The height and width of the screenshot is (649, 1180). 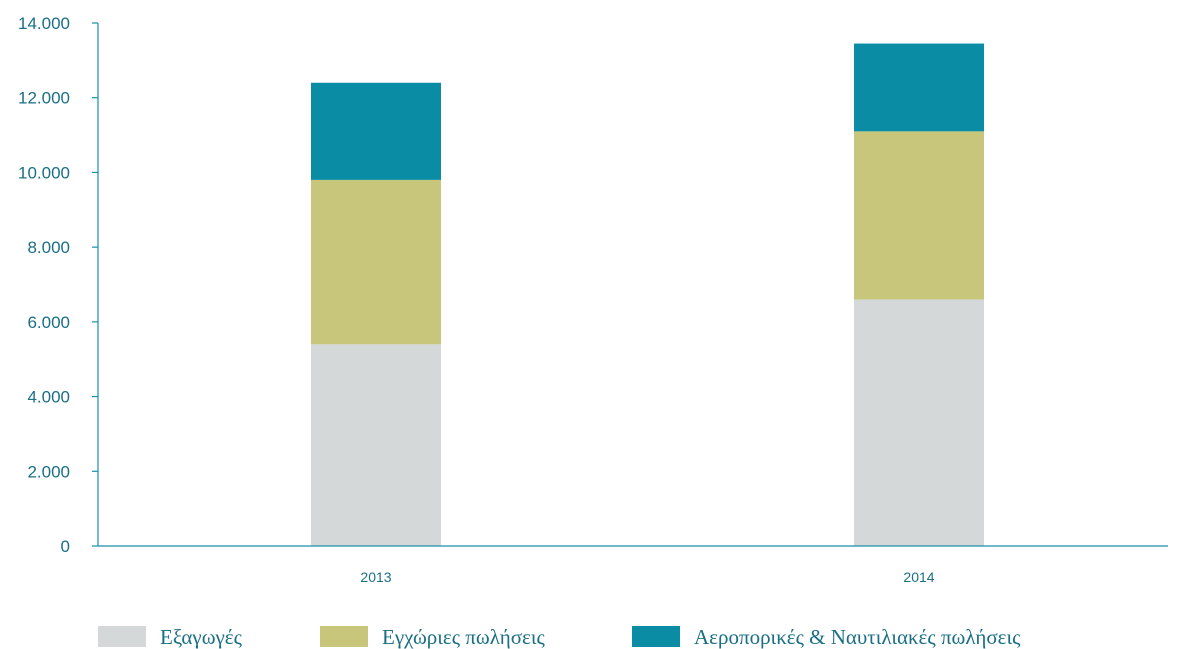 I want to click on legend-label: Εξαγωγές, so click(x=201, y=637).